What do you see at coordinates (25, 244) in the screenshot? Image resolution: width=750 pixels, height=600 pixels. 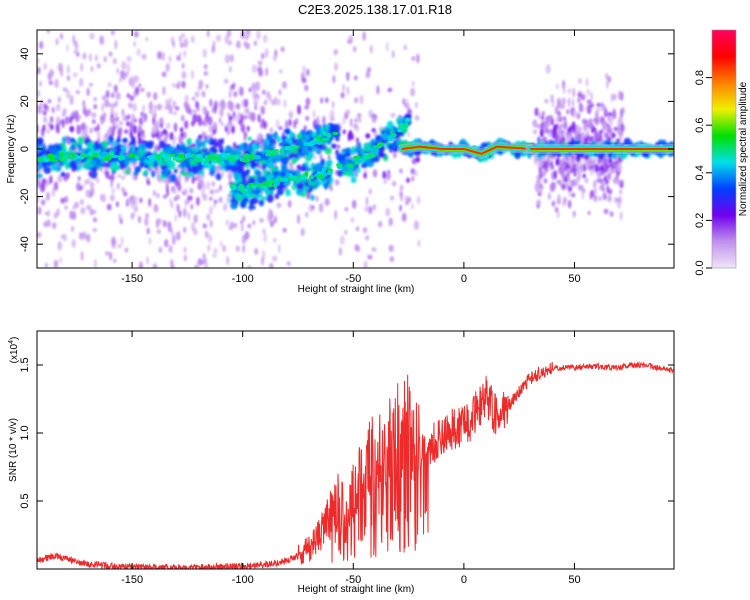 I see `y-tick-label: -40` at bounding box center [25, 244].